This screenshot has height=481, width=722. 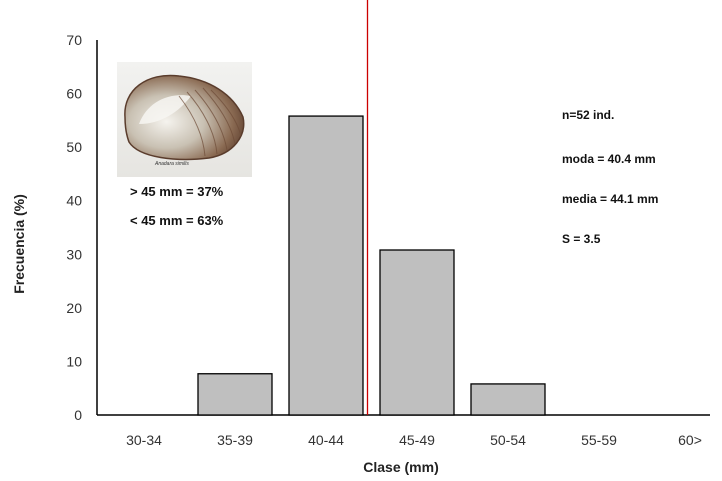 What do you see at coordinates (177, 220) in the screenshot?
I see `below-45-annotation: < 45 mm = 63%` at bounding box center [177, 220].